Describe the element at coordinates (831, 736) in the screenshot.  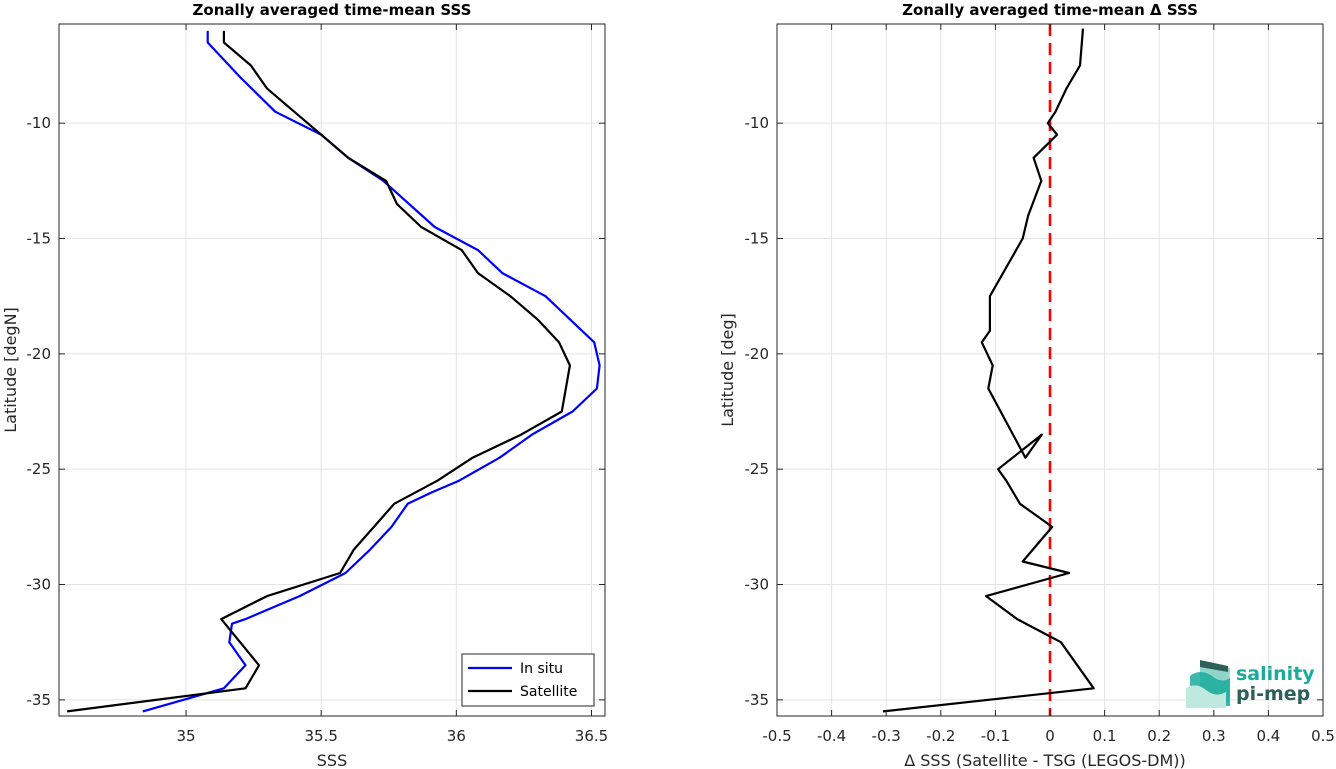
I see `x-tick-label: -0.4` at that location.